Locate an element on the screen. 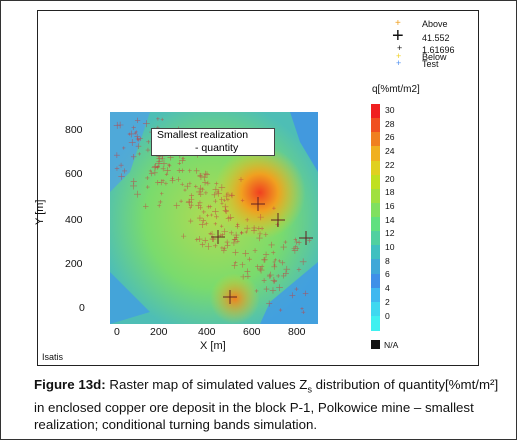  y-tick-600: 600 is located at coordinates (74, 174).